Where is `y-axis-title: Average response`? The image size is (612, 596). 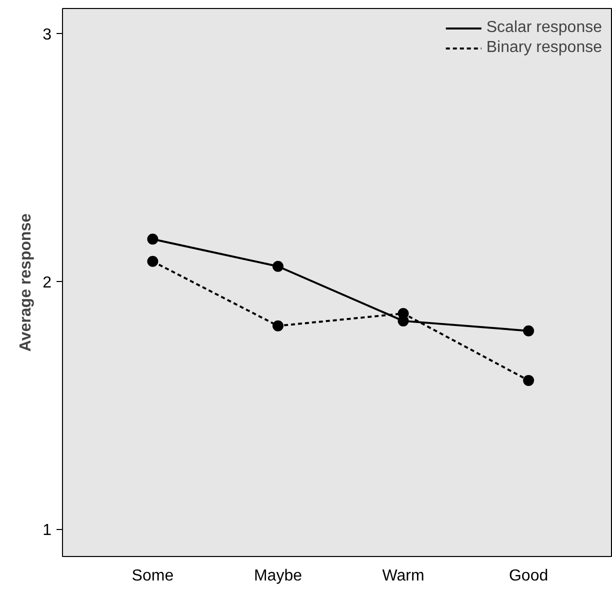 y-axis-title: Average response is located at coordinates (26, 282).